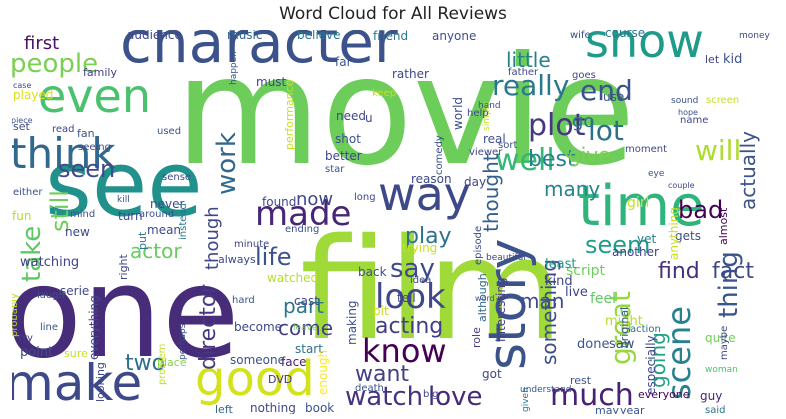 This screenshot has height=419, width=786. What do you see at coordinates (410, 74) in the screenshot?
I see `word-rather: rather` at bounding box center [410, 74].